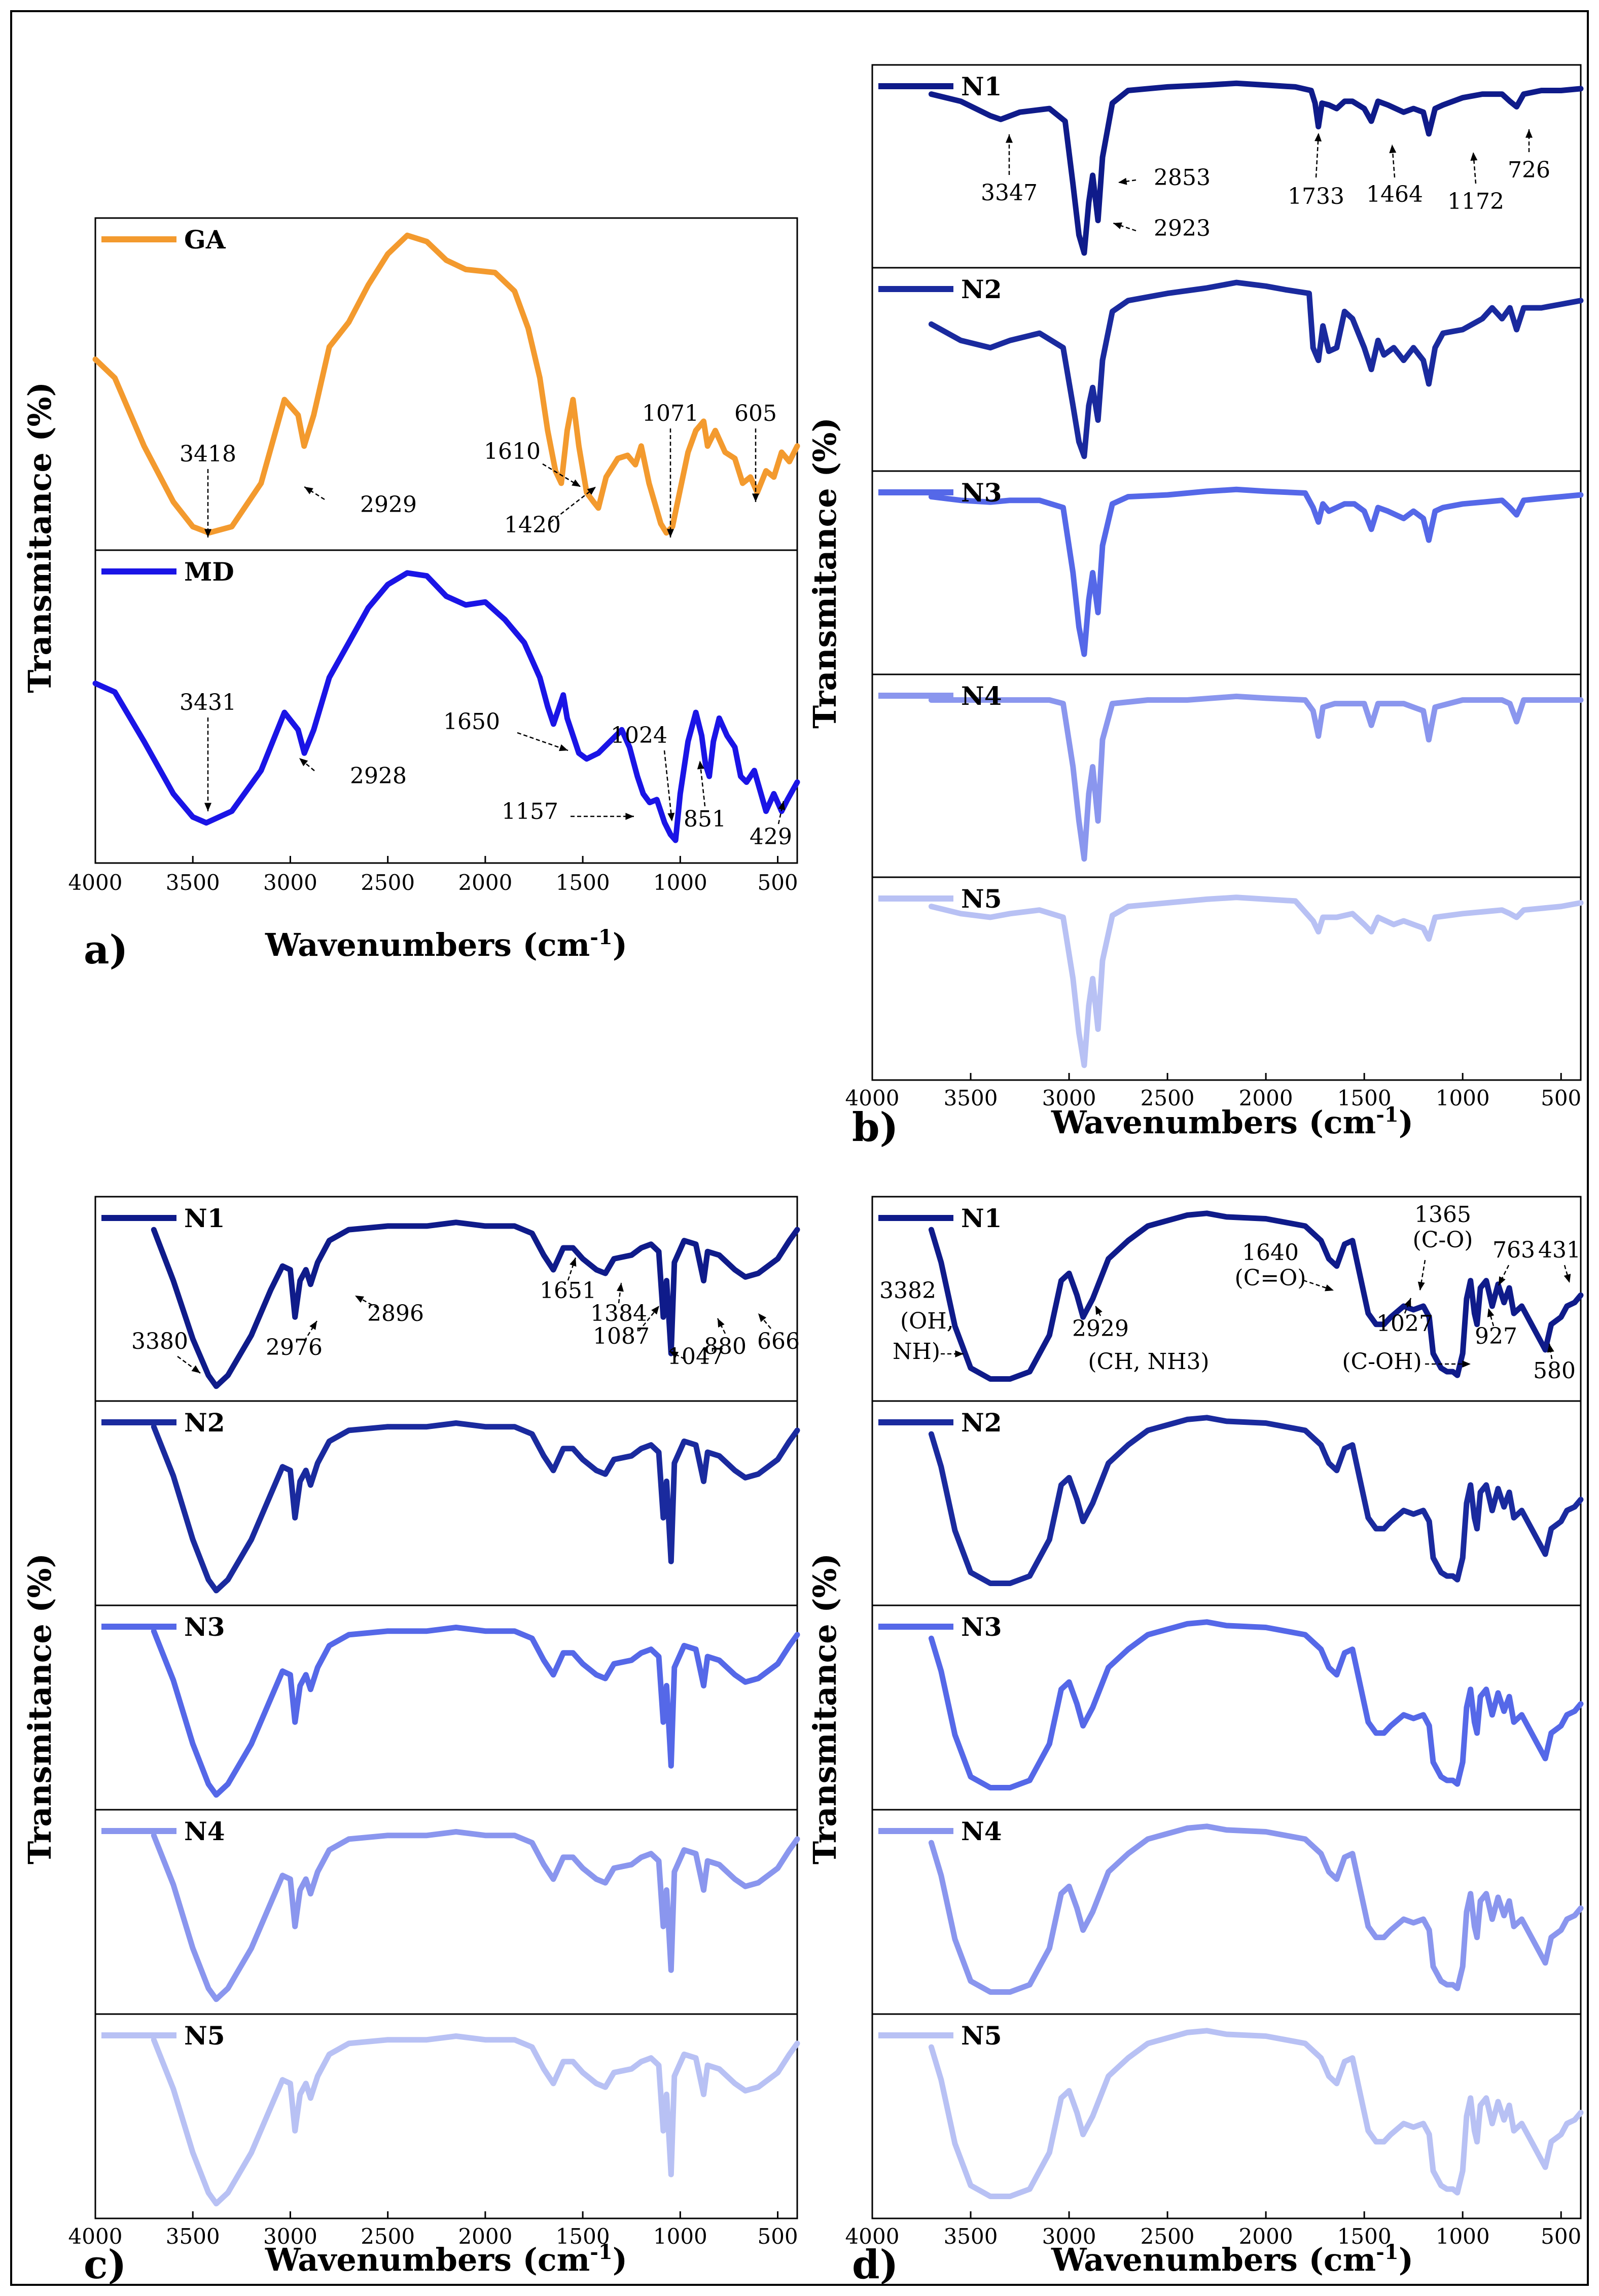  What do you see at coordinates (1560, 1250) in the screenshot?
I see `peak-label: 431` at bounding box center [1560, 1250].